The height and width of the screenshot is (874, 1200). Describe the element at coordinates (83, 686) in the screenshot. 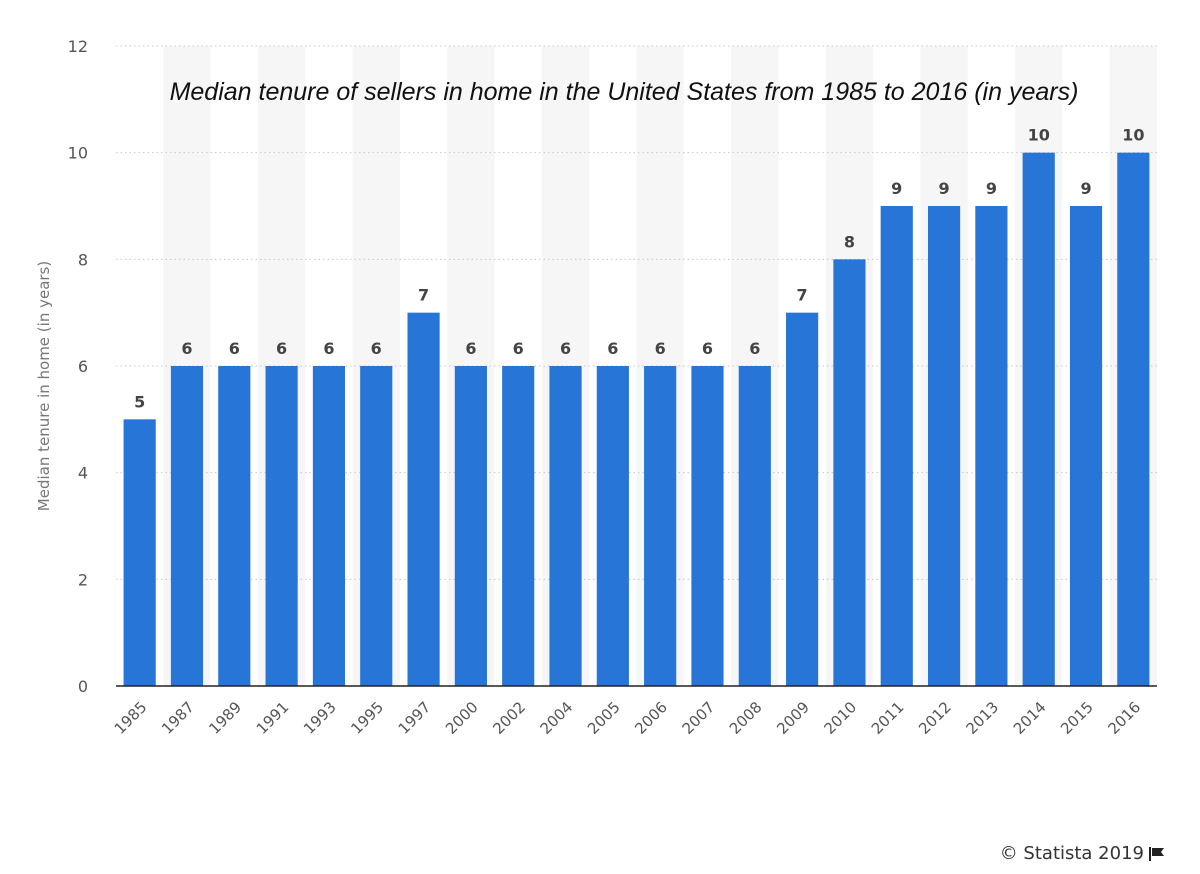

I see `y-tick-label: 0` at that location.